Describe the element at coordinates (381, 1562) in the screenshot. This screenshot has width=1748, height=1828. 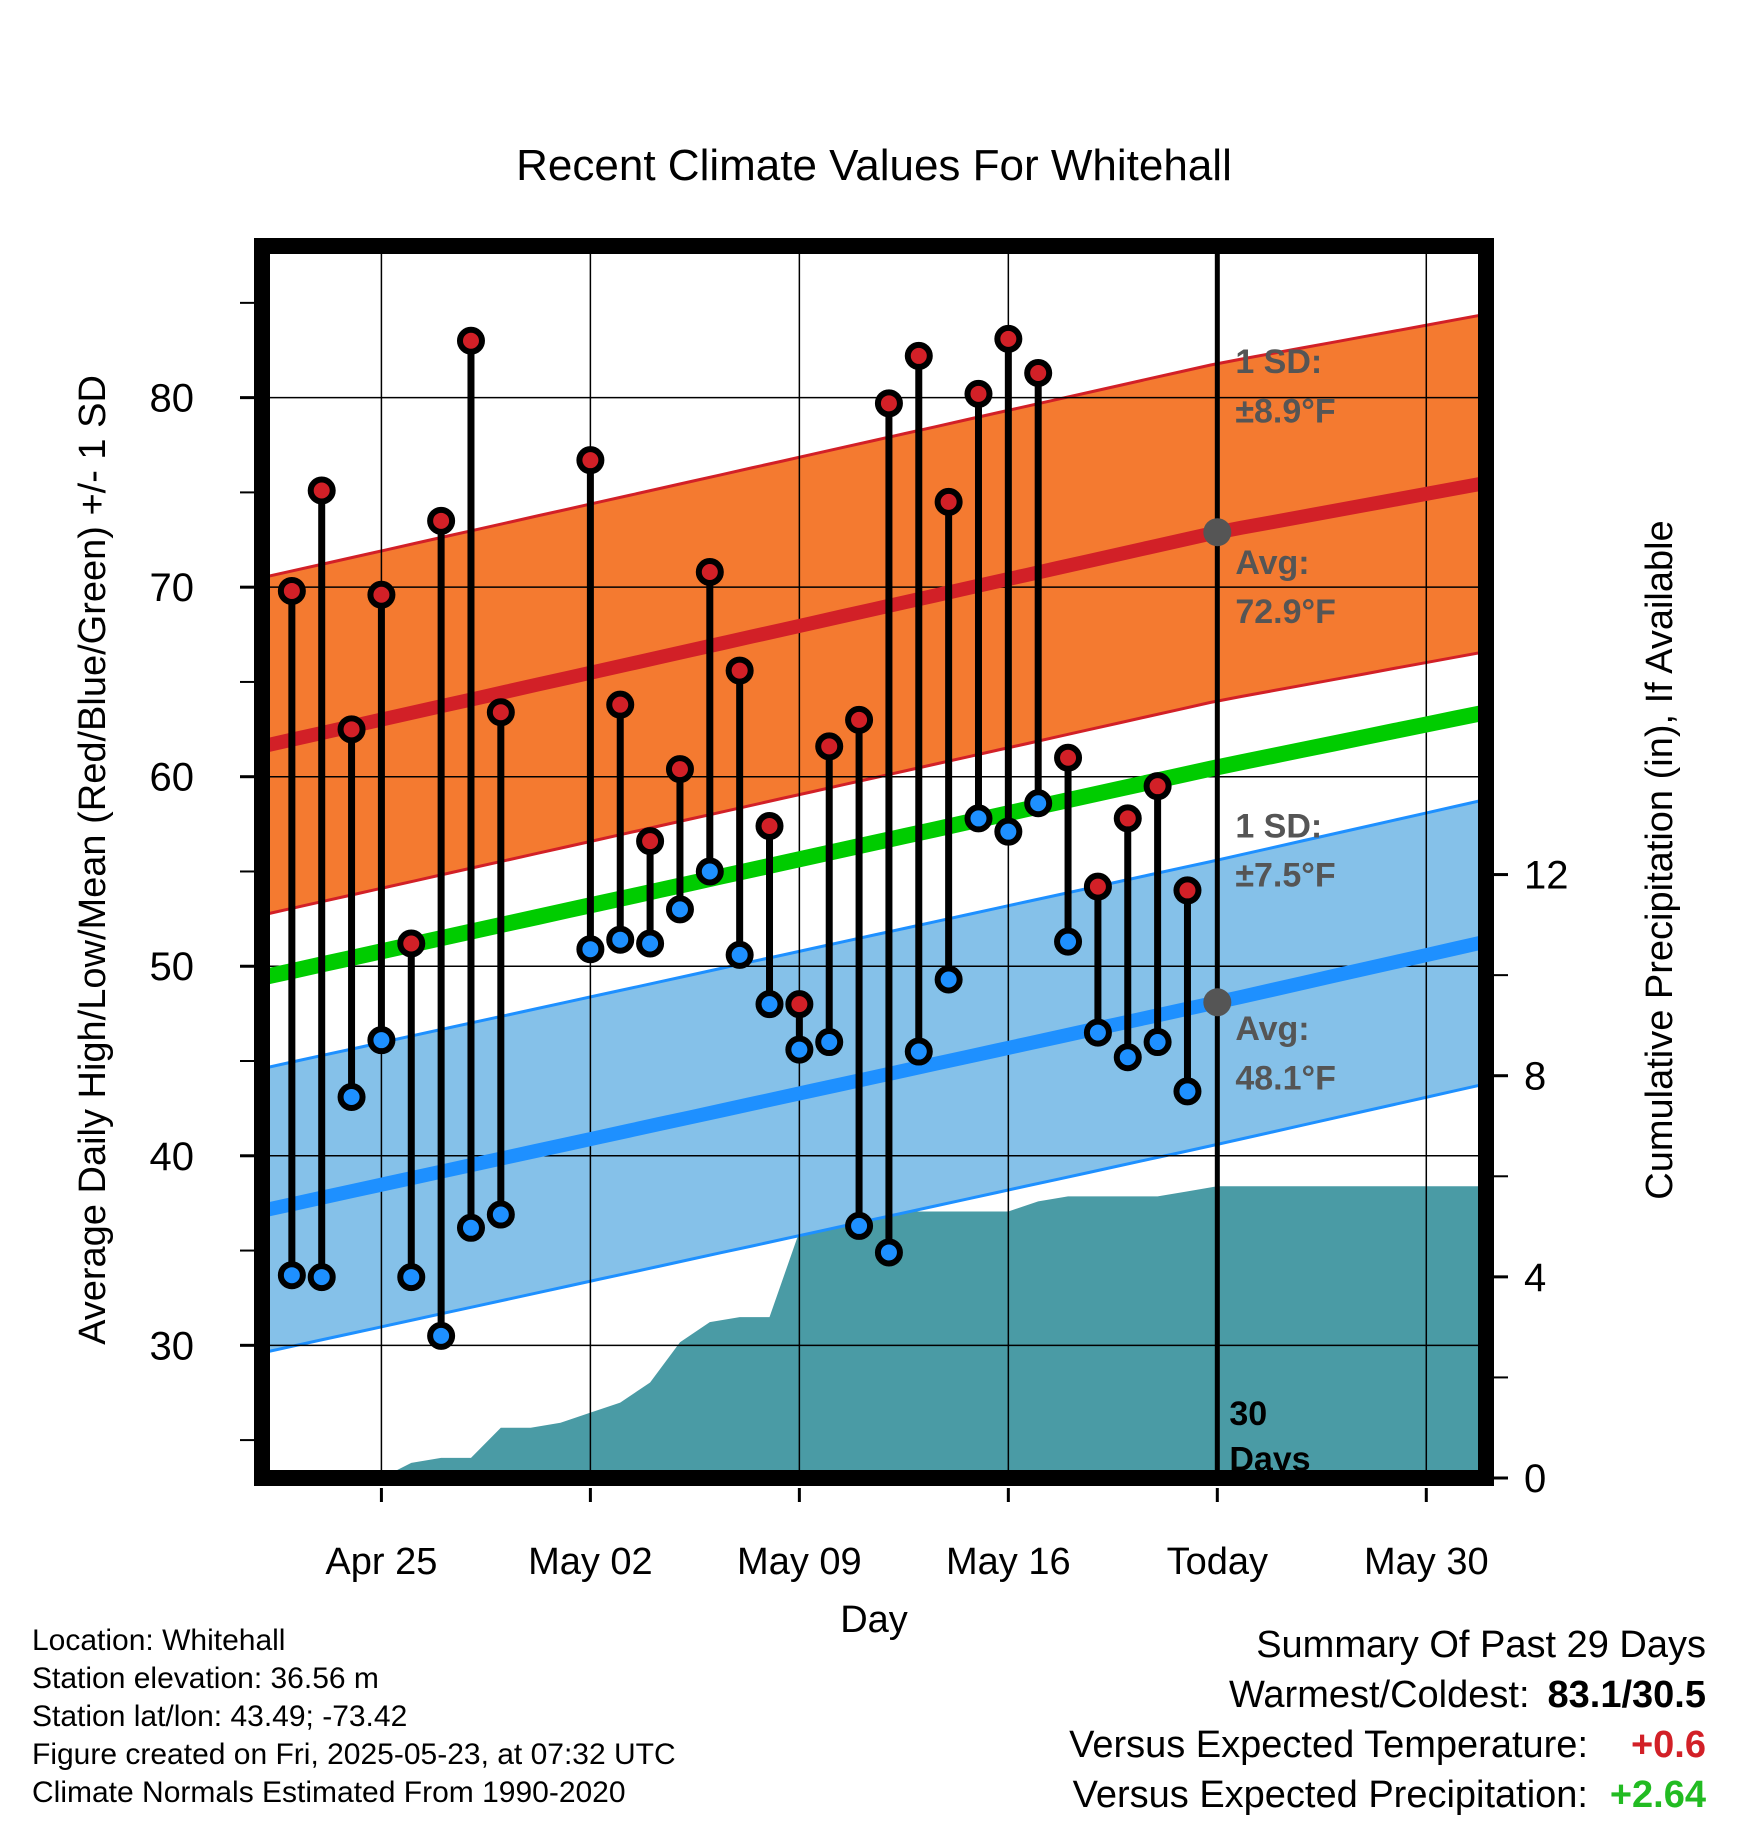
I see `x-tick-label: Apr 25` at that location.